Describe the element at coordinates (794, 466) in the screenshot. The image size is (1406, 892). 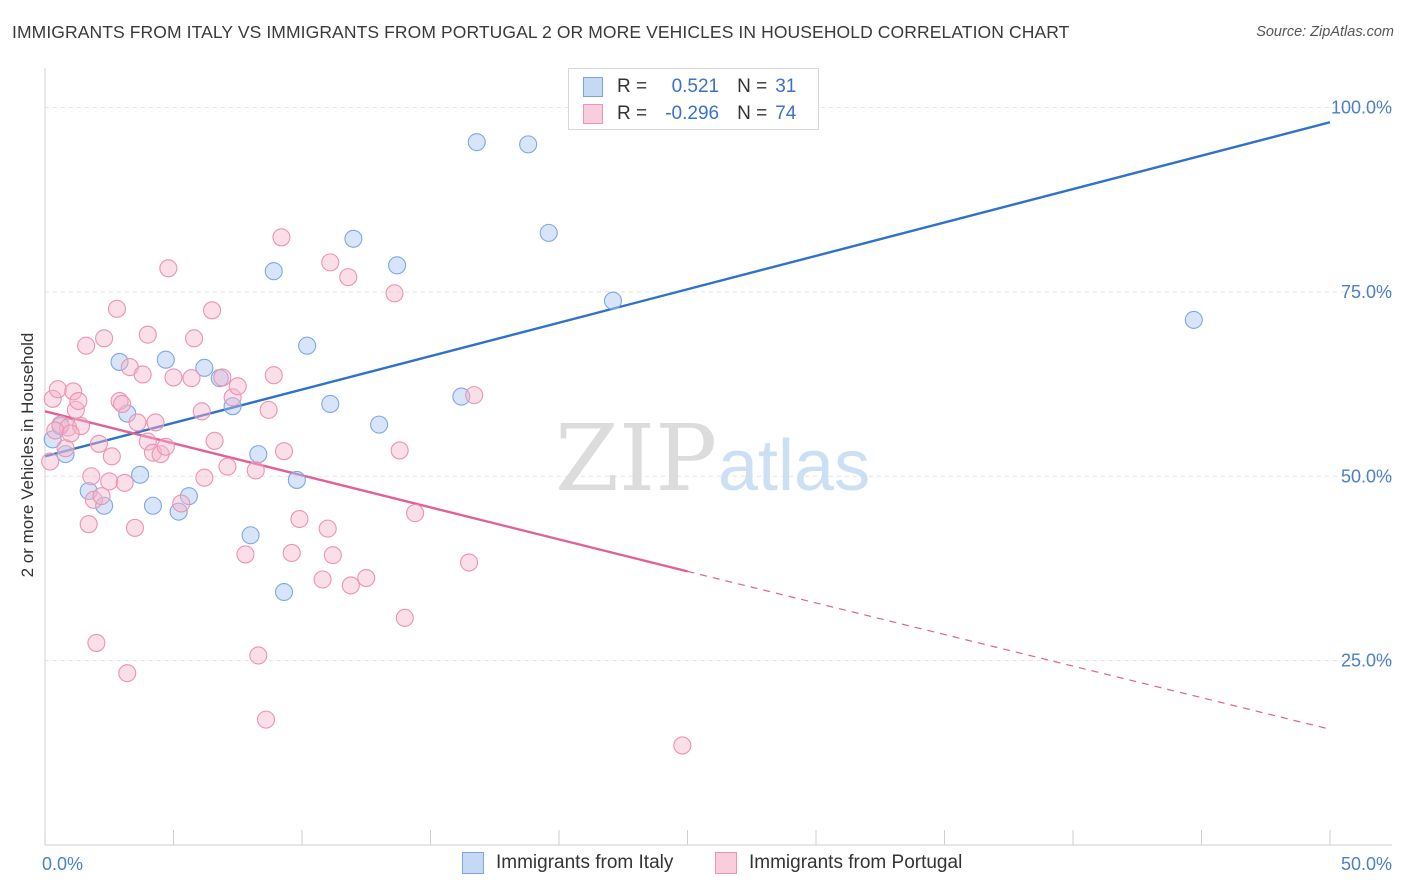
I see `watermark-atlas: atlas` at that location.